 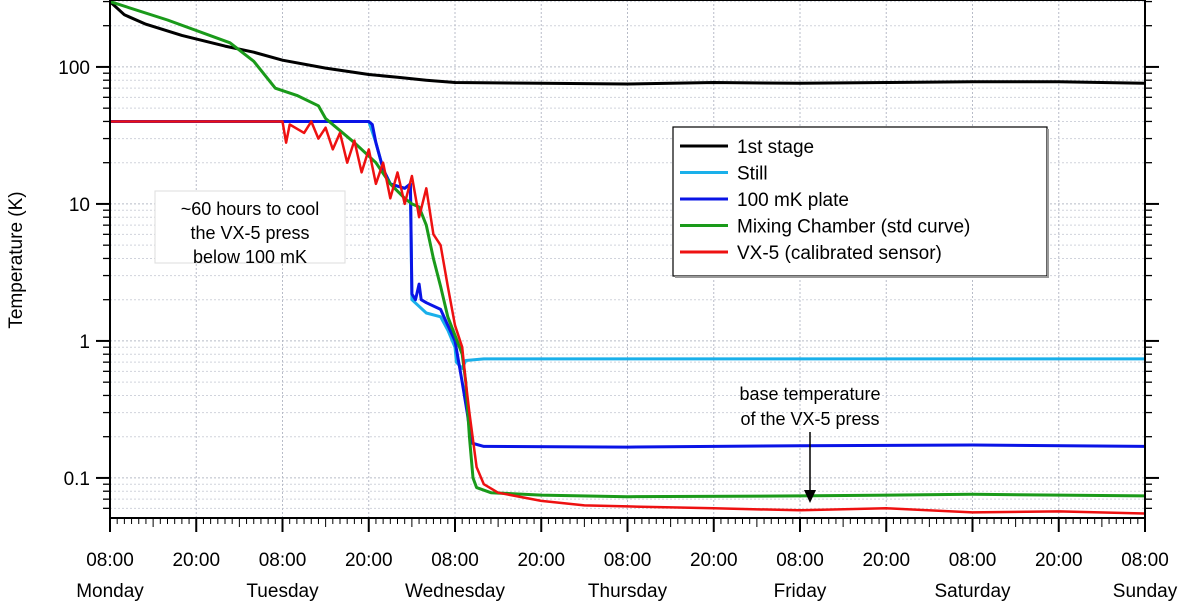 I want to click on legend-label: Still, so click(x=752, y=174).